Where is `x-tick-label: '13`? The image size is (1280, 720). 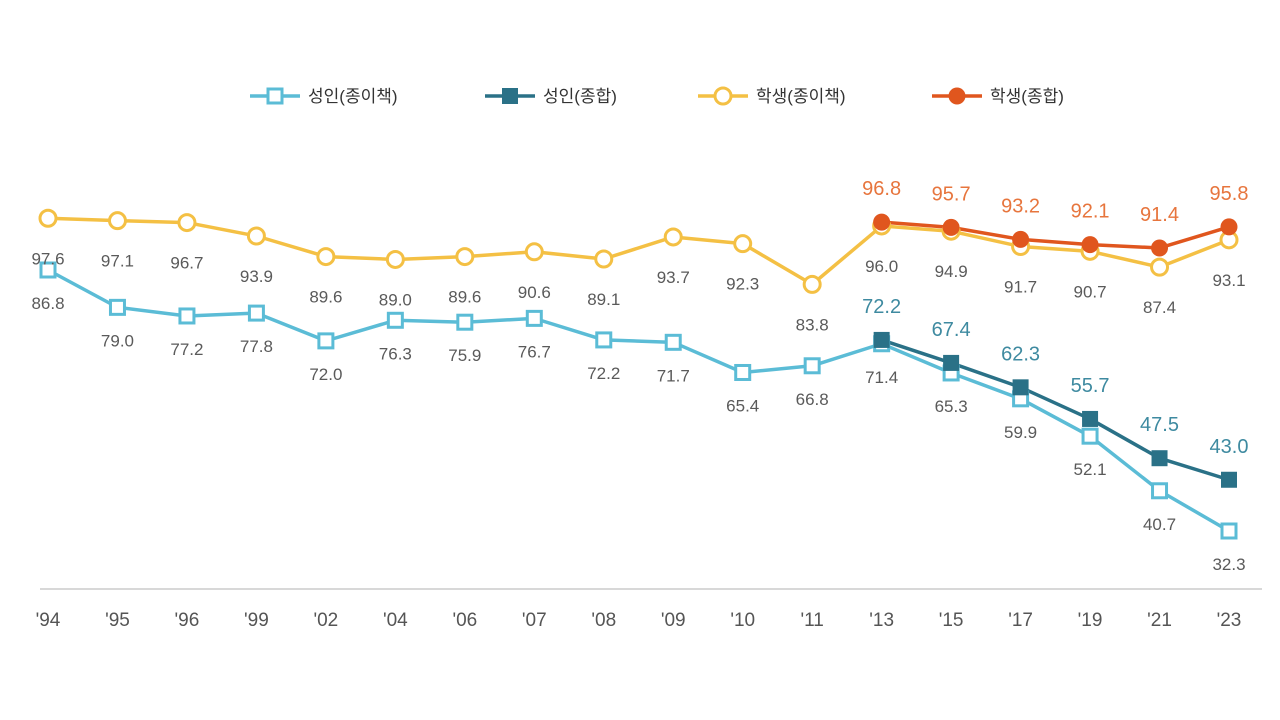
x-tick-label: '13 is located at coordinates (881, 620).